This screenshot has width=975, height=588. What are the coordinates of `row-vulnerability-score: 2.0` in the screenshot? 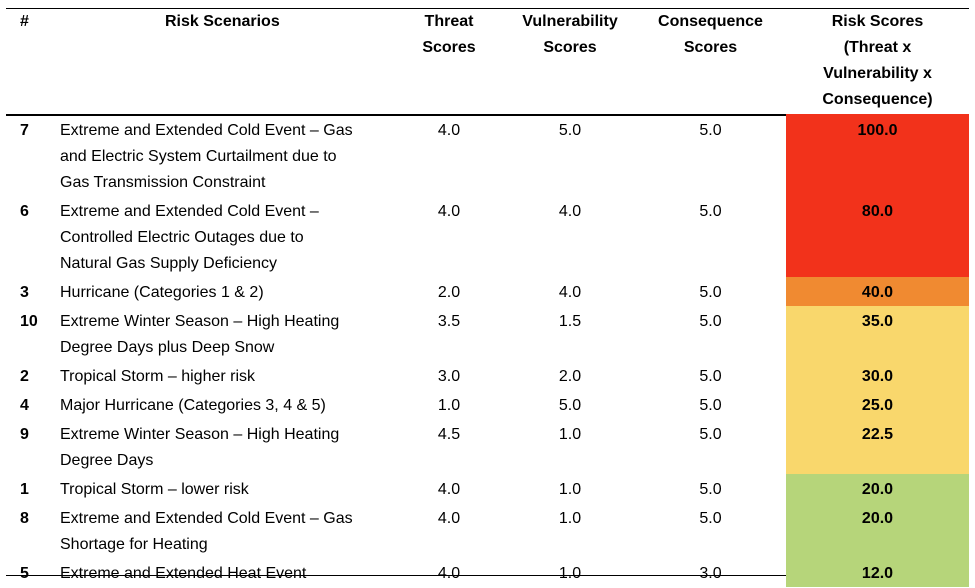 It's located at (570, 375).